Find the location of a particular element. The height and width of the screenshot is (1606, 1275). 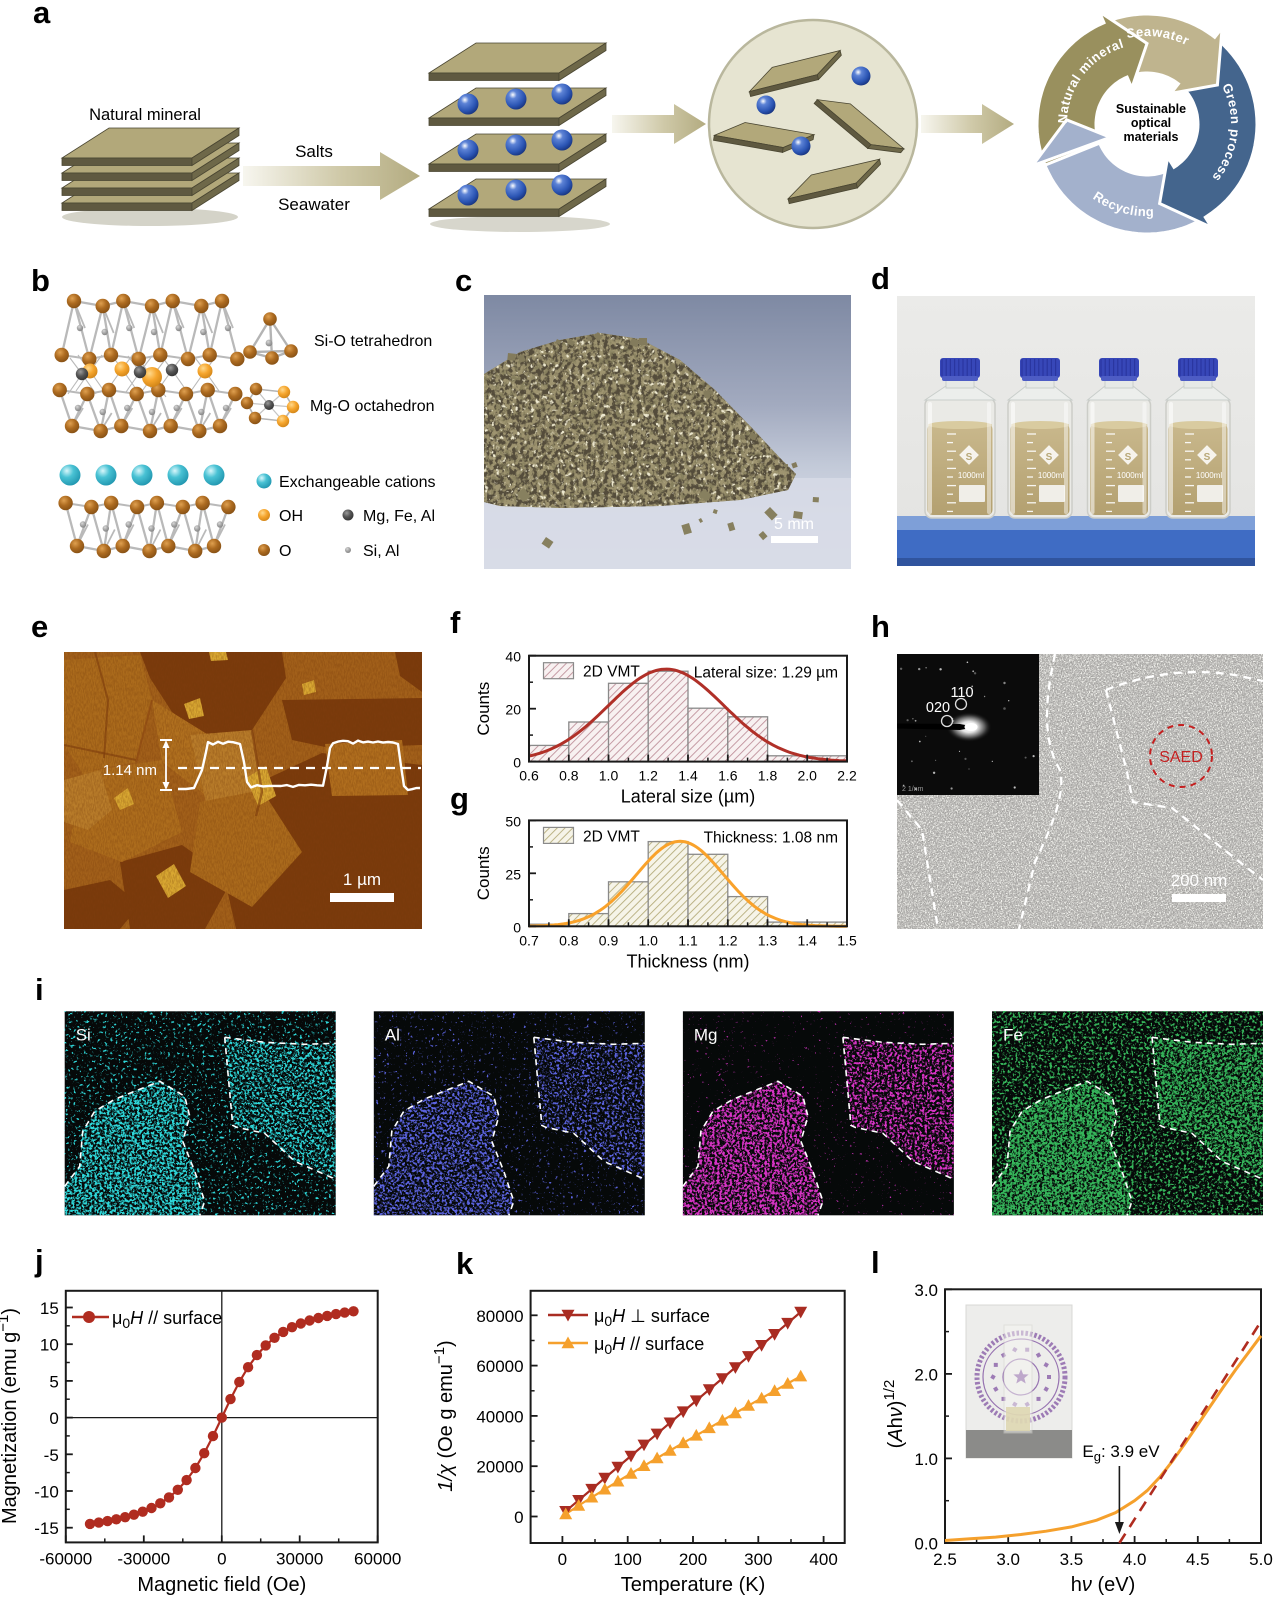

svg-text: 1.14 nm is located at coordinates (130, 770).